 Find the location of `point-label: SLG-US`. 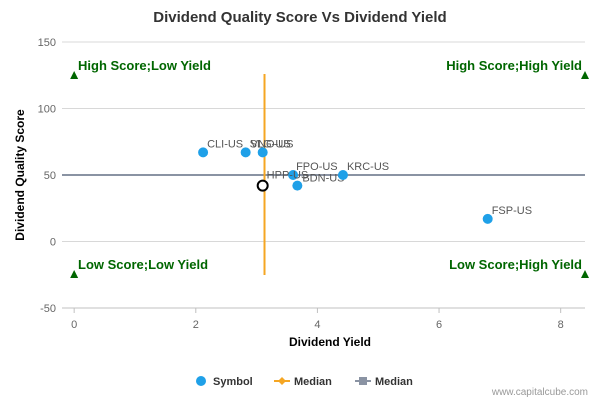

point-label: SLG-US is located at coordinates (270, 144).